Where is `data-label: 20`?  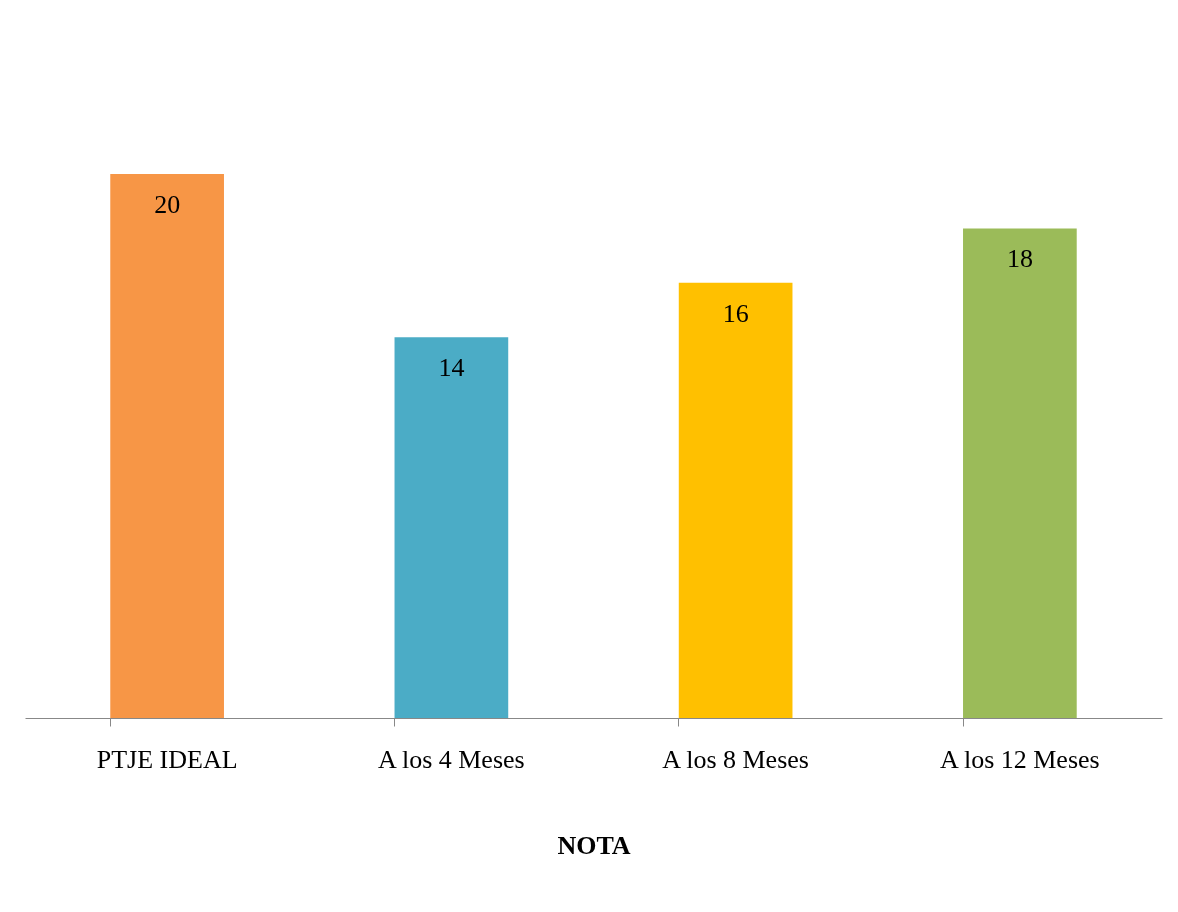
data-label: 20 is located at coordinates (167, 204).